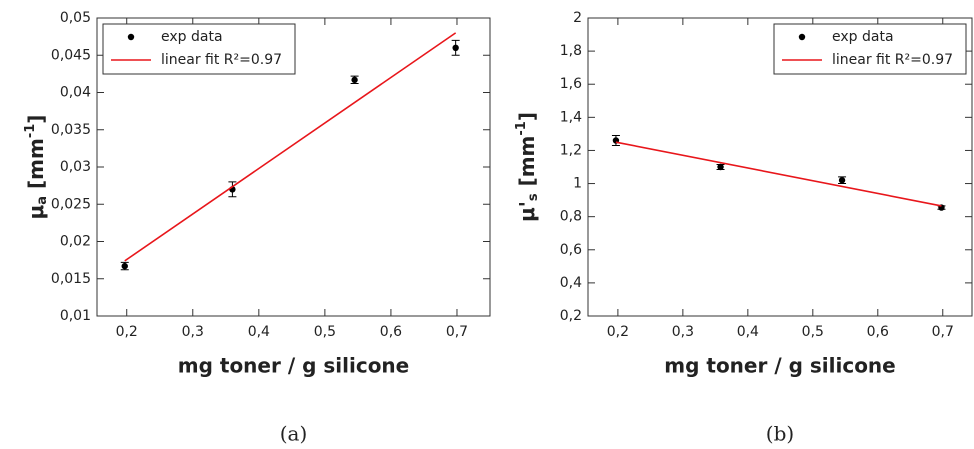 This screenshot has height=449, width=974. What do you see at coordinates (527, 211) in the screenshot?
I see `y-axis-label-part: μ'` at bounding box center [527, 211].